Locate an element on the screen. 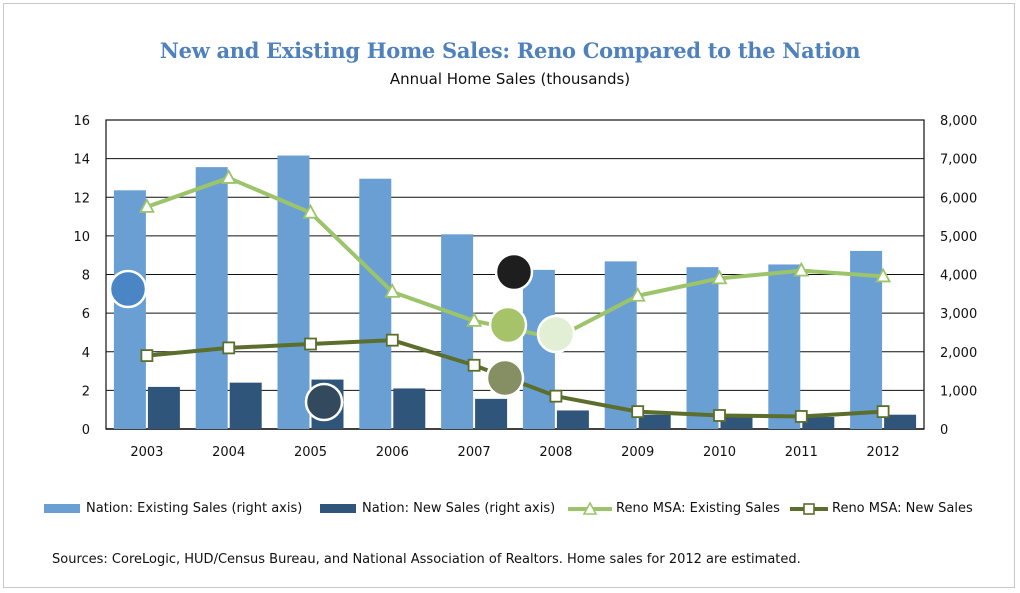 The width and height of the screenshot is (1020, 593). x-tick-label: 2009 is located at coordinates (637, 452).